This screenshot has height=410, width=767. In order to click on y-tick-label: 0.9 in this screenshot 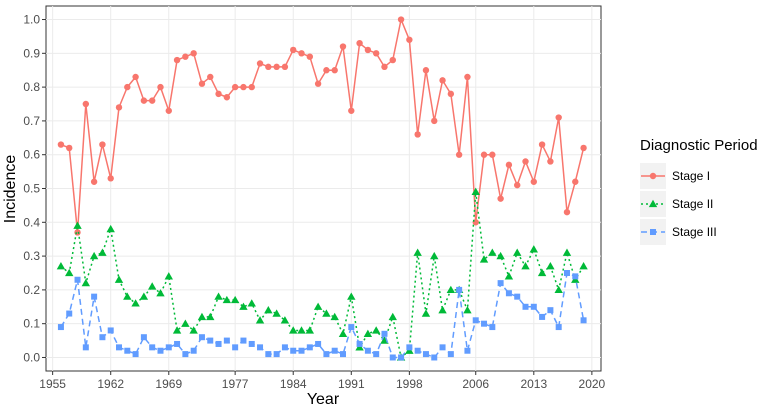, I will do `click(31, 53)`.